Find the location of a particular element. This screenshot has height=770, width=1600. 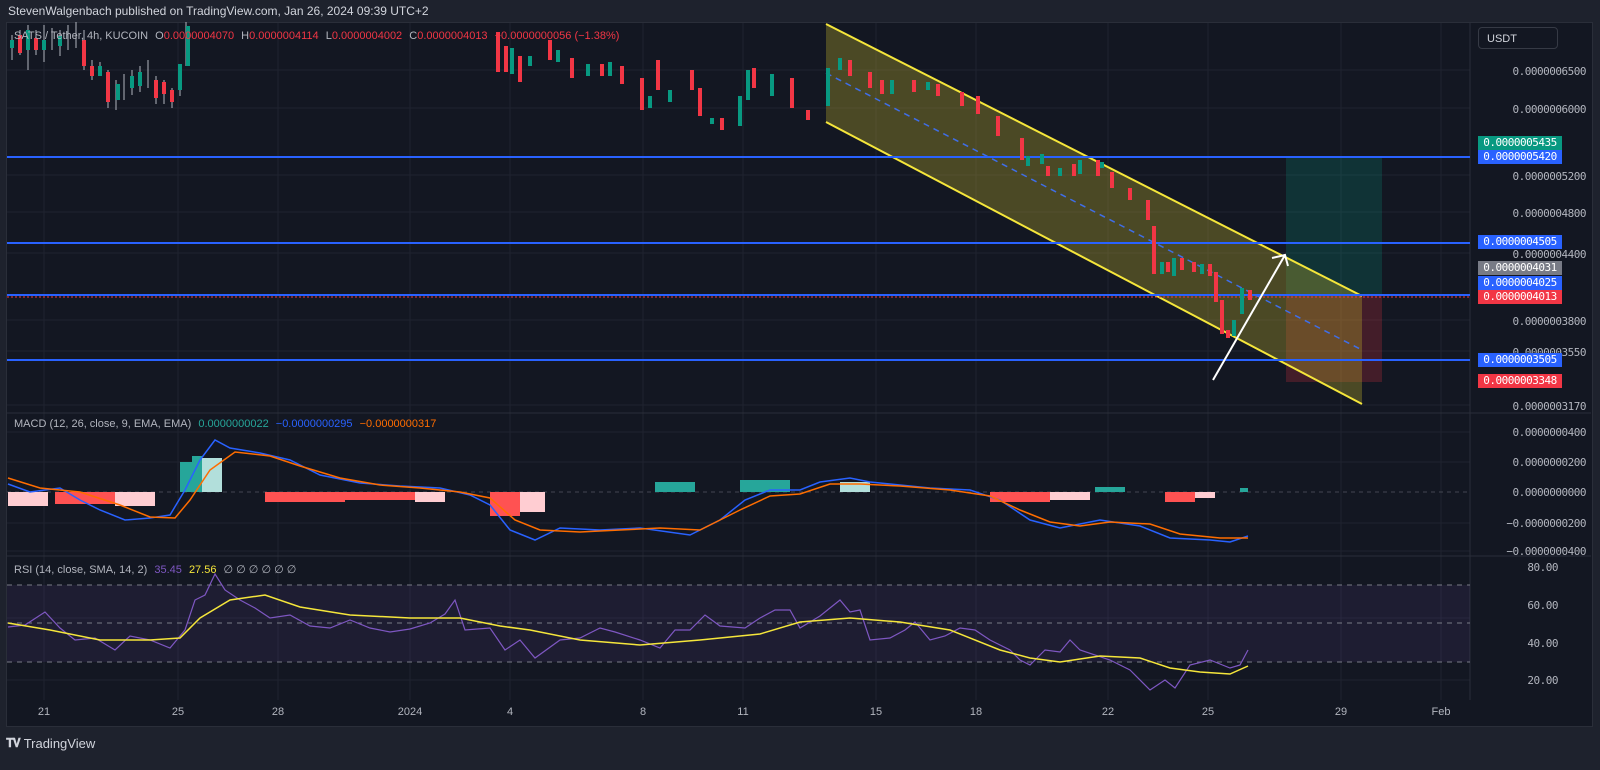

arrow-head-icon is located at coordinates (1280, 260).